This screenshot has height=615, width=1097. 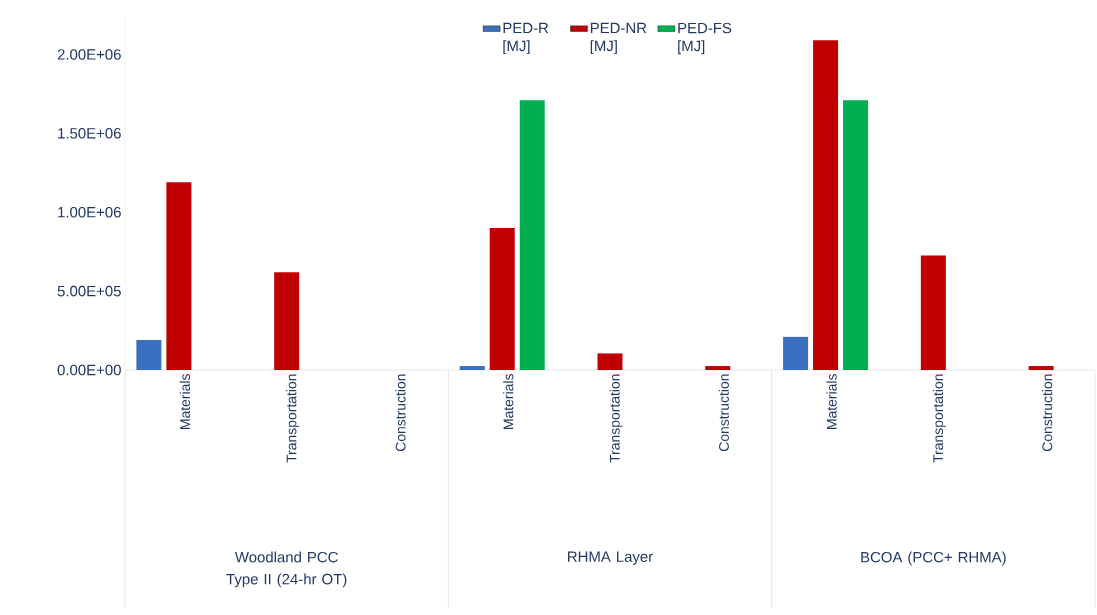 What do you see at coordinates (526, 38) in the screenshot?
I see `legend-label: PED-R [MJ]` at bounding box center [526, 38].